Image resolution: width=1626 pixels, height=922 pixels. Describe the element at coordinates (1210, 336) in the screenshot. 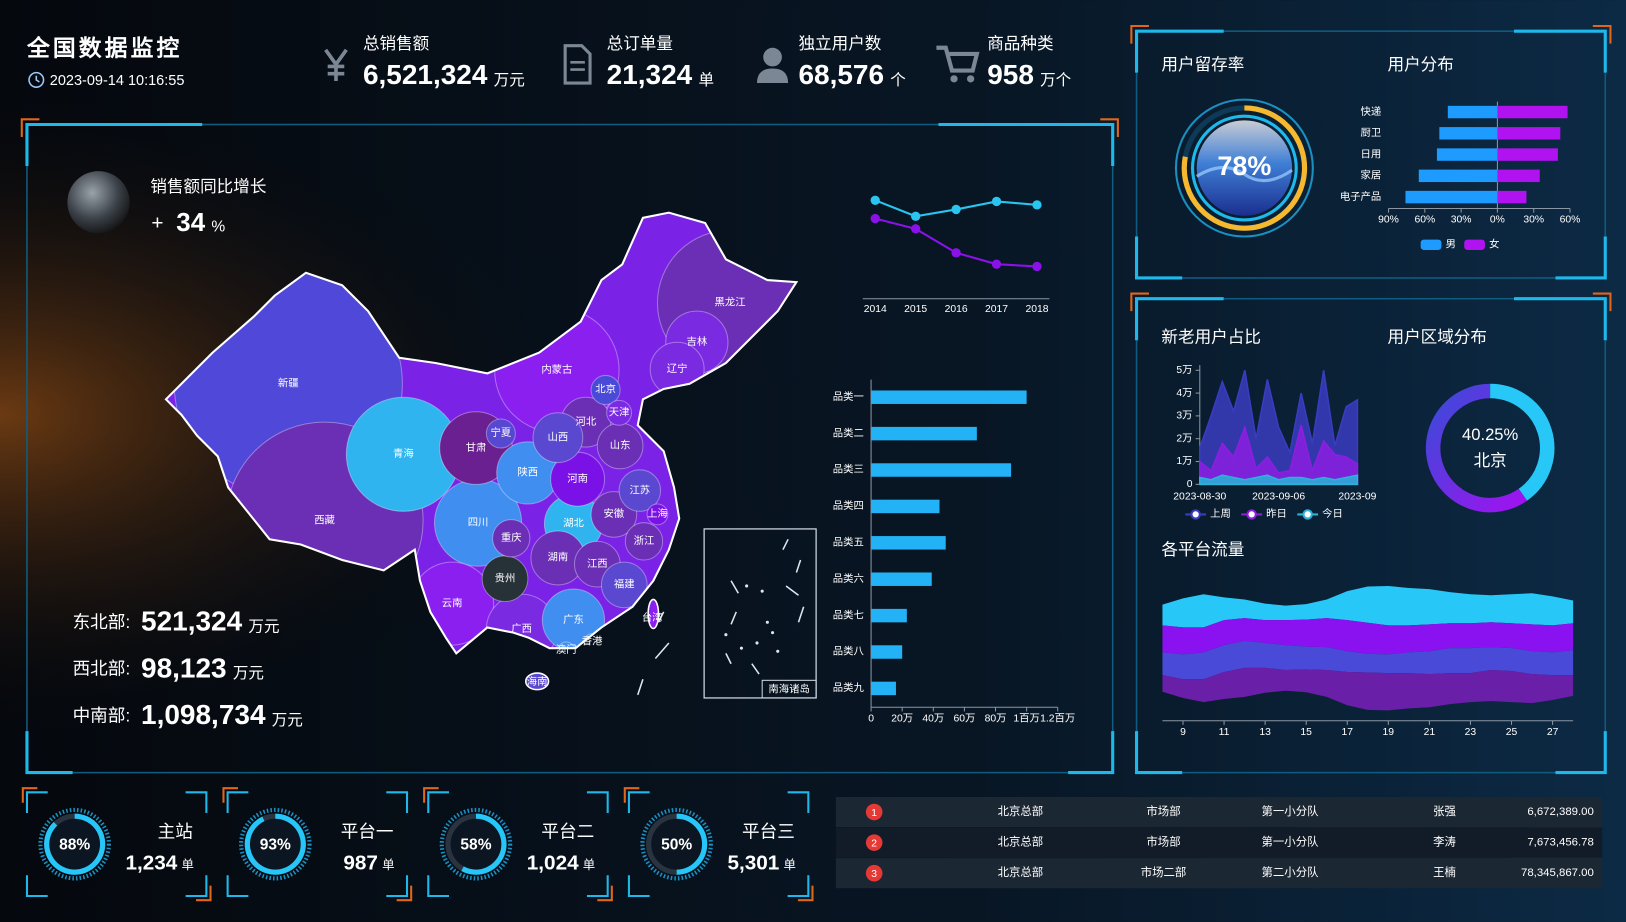

I see `panel-title: 新老用户占比` at that location.